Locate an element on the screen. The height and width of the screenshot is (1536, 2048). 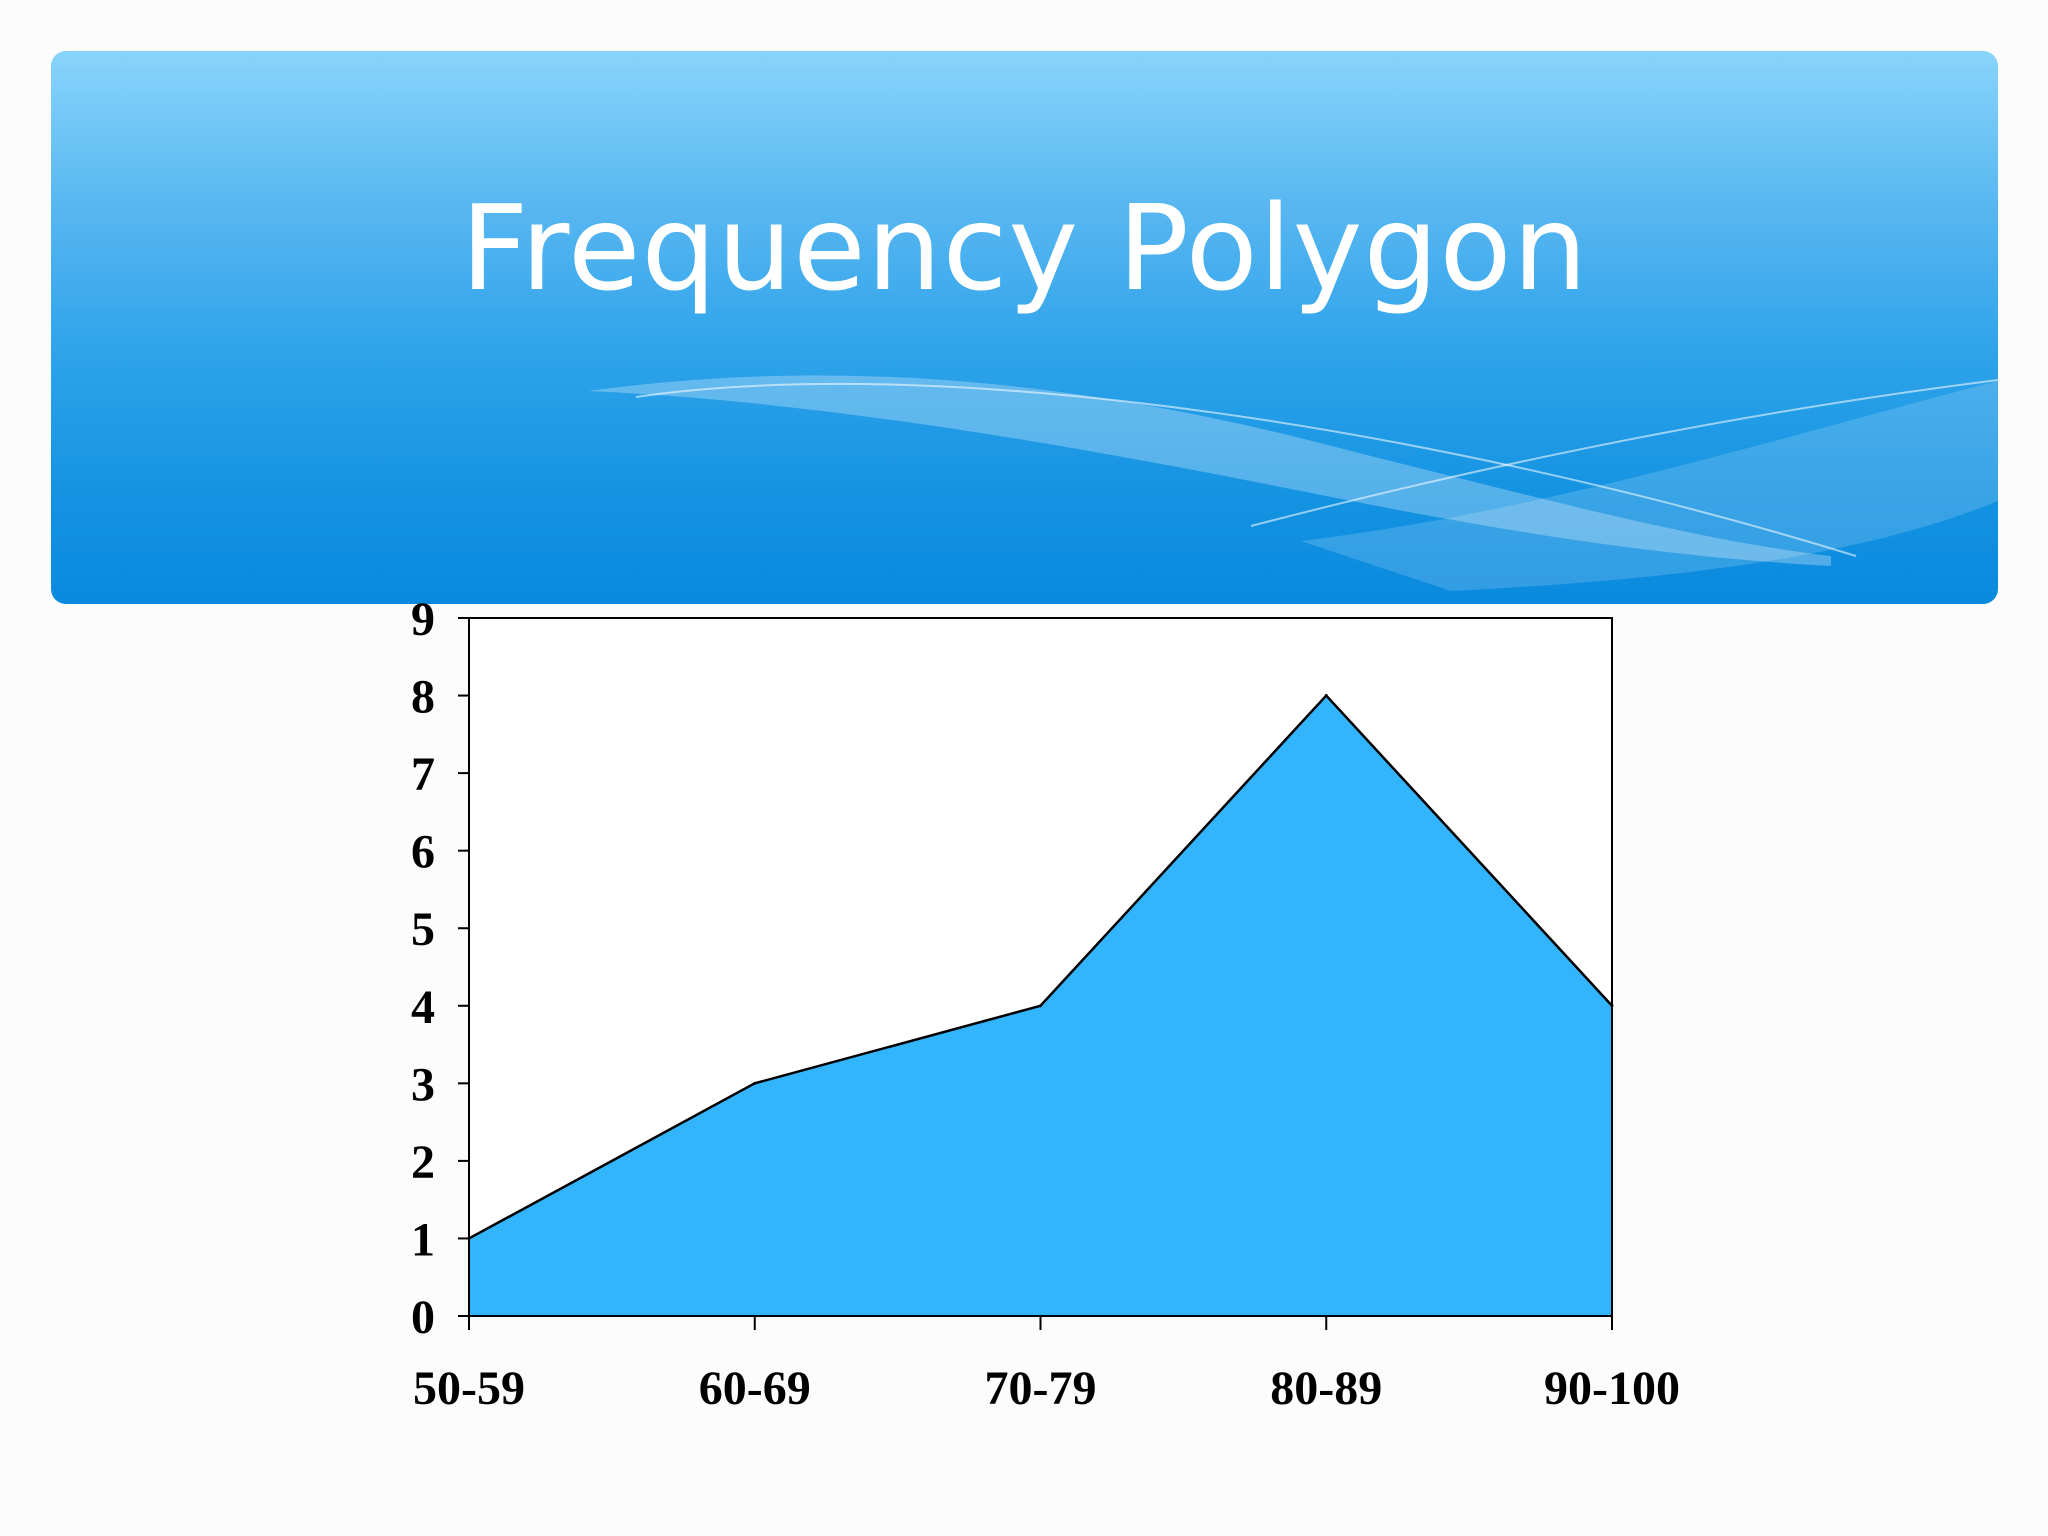
y-tick-label-8: 8 is located at coordinates (423, 697).